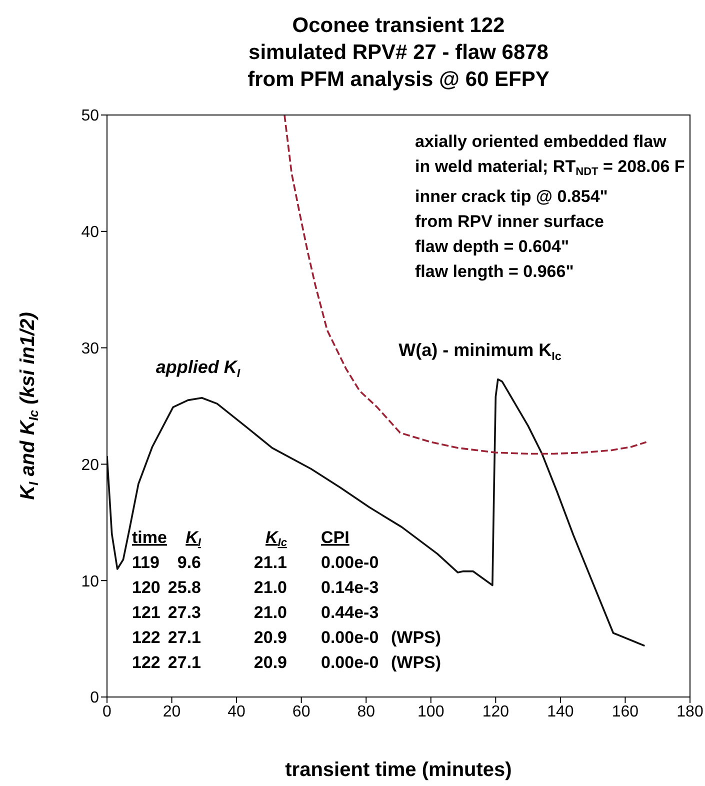  Describe the element at coordinates (171, 711) in the screenshot. I see `x-tick-label: 20` at that location.